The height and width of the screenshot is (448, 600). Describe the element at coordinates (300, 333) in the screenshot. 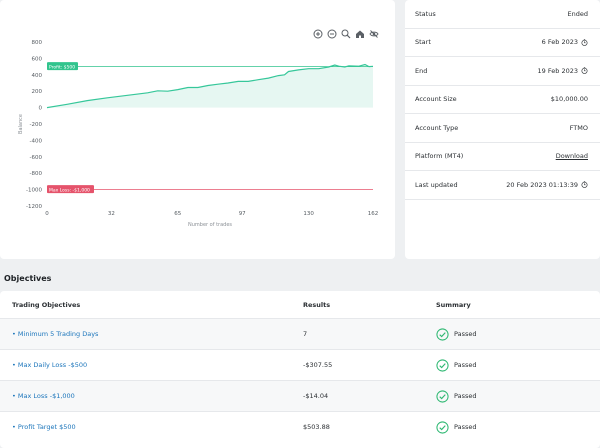

I see `table-row: • Minimum 5 Trading Days 7 Passed` at that location.